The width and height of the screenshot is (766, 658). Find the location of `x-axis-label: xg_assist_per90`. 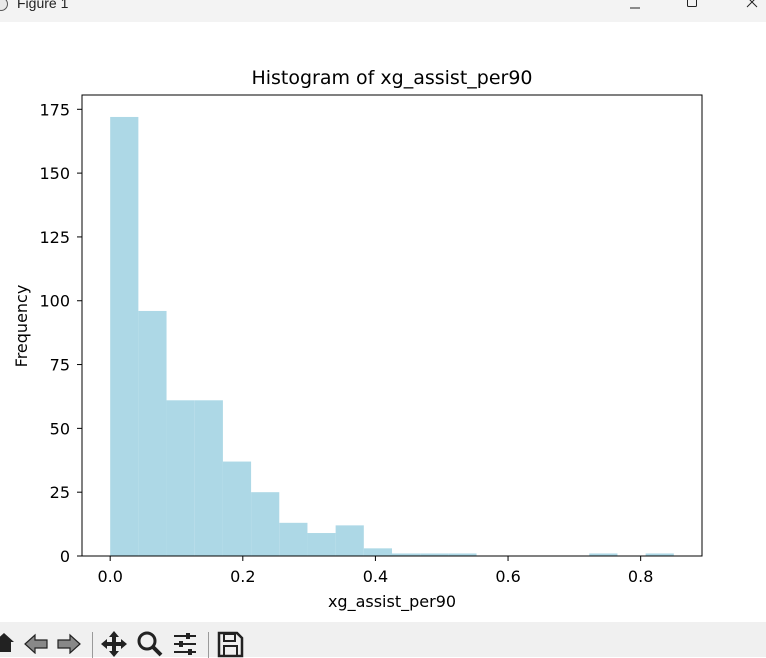

x-axis-label: xg_assist_per90 is located at coordinates (392, 602).